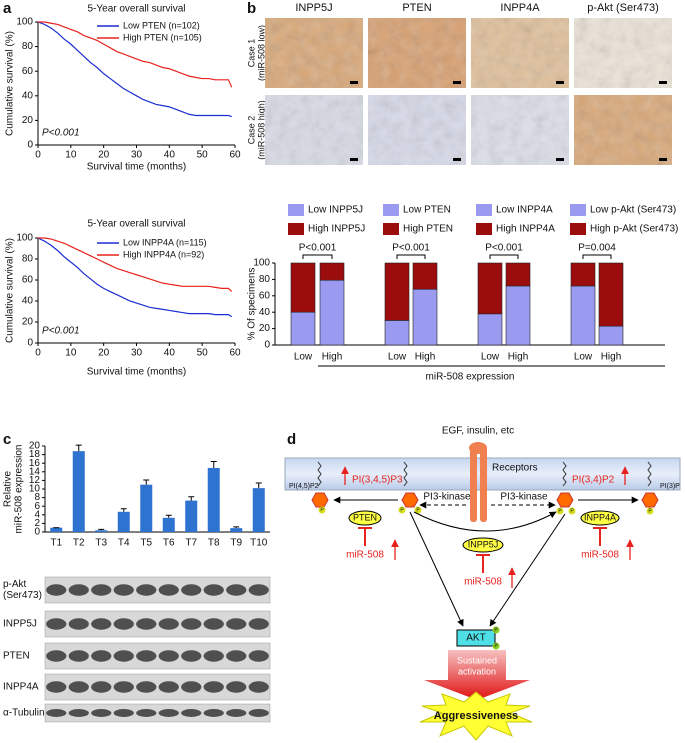 The height and width of the screenshot is (743, 685). Describe the element at coordinates (28, 280) in the screenshot. I see `y-tick-label: 60` at that location.